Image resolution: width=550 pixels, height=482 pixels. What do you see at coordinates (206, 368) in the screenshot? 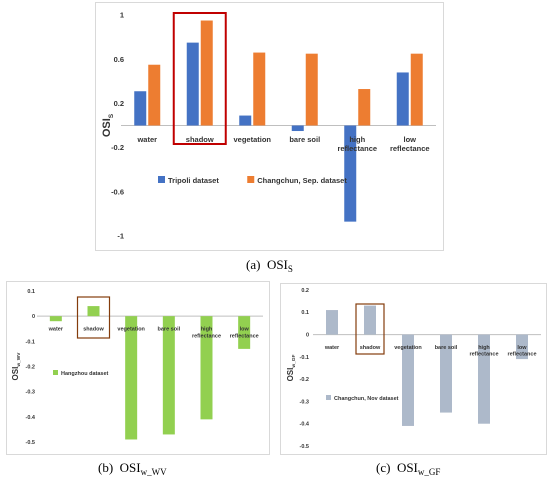
I see `bar-hangzhou-dataset-high-reflectance` at bounding box center [206, 368].